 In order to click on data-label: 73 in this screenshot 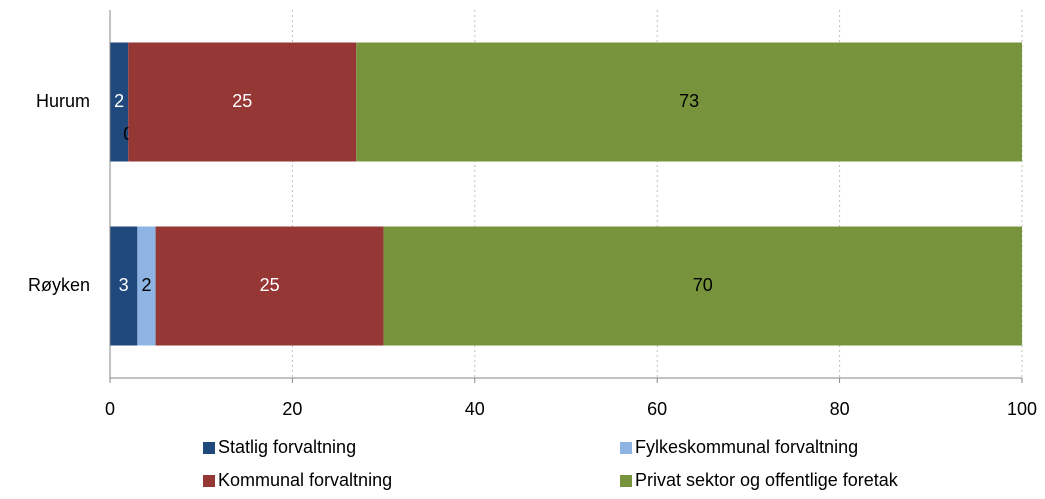, I will do `click(689, 101)`.